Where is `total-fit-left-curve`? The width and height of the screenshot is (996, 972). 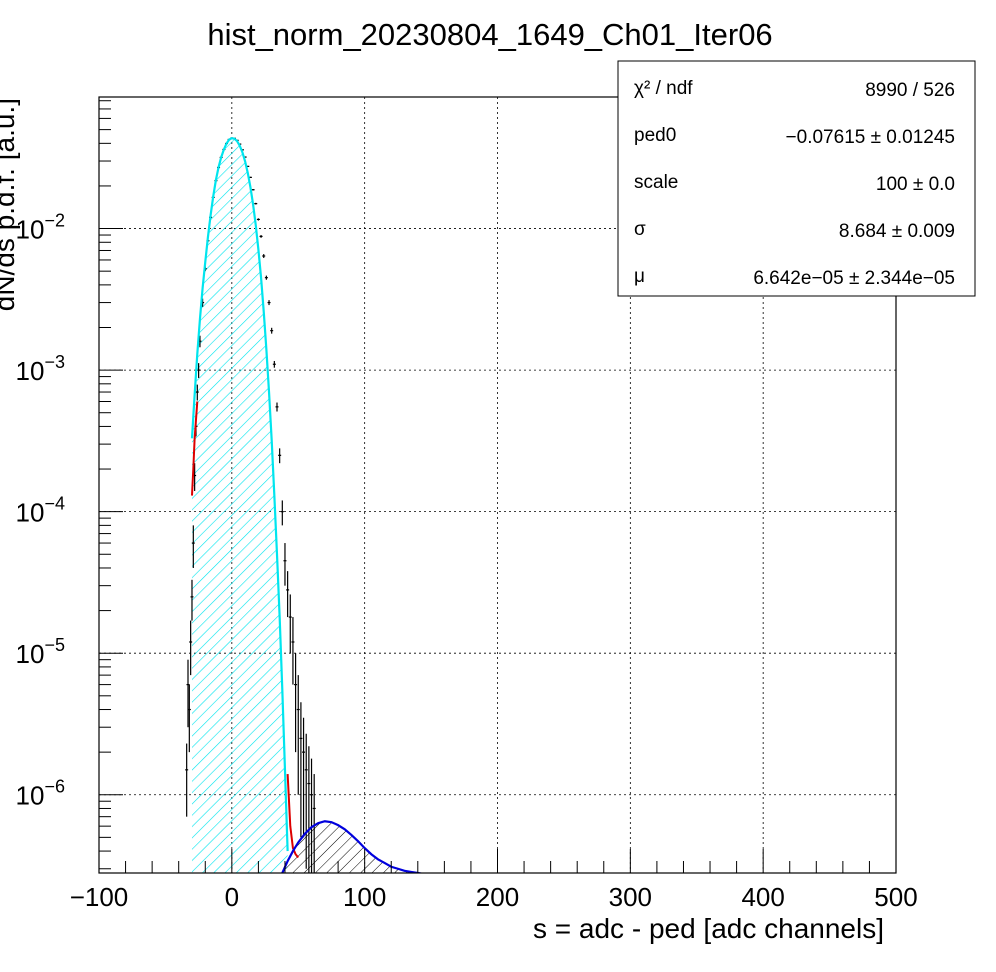
total-fit-left-curve is located at coordinates (194, 448).